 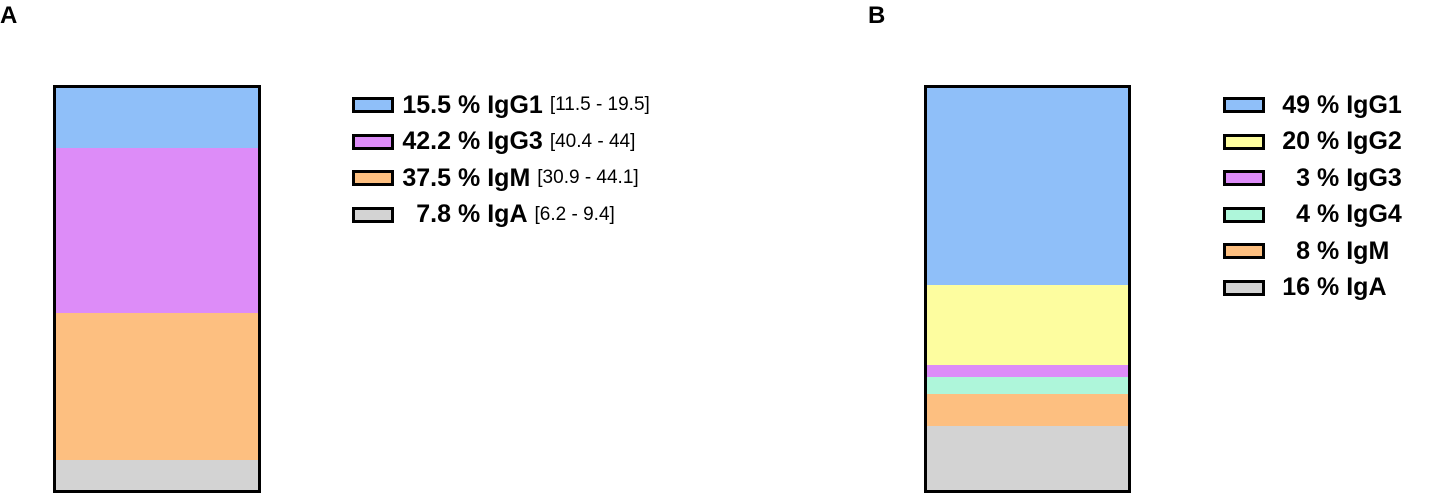 What do you see at coordinates (574, 214) in the screenshot?
I see `legend-range: [6.2 - 9.4]` at bounding box center [574, 214].